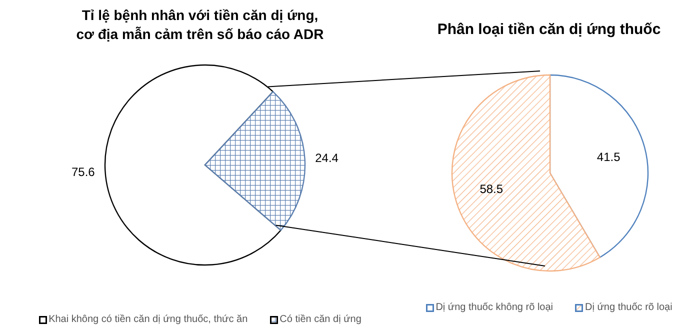 Image resolution: width=698 pixels, height=336 pixels. I want to click on data-label: 75.6, so click(84, 171).